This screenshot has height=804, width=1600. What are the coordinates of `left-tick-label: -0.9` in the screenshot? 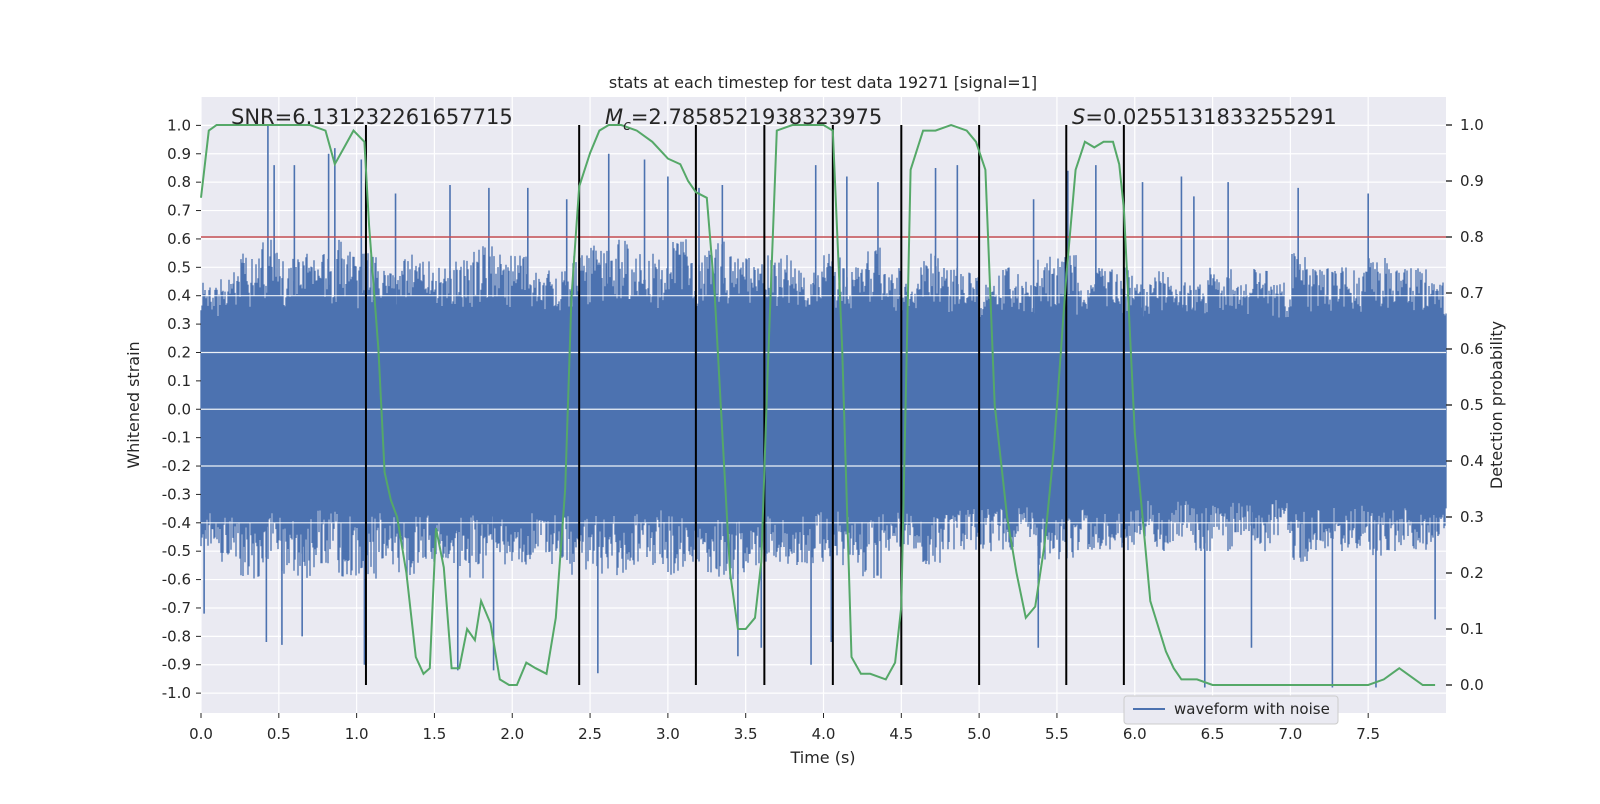 It's located at (176, 665).